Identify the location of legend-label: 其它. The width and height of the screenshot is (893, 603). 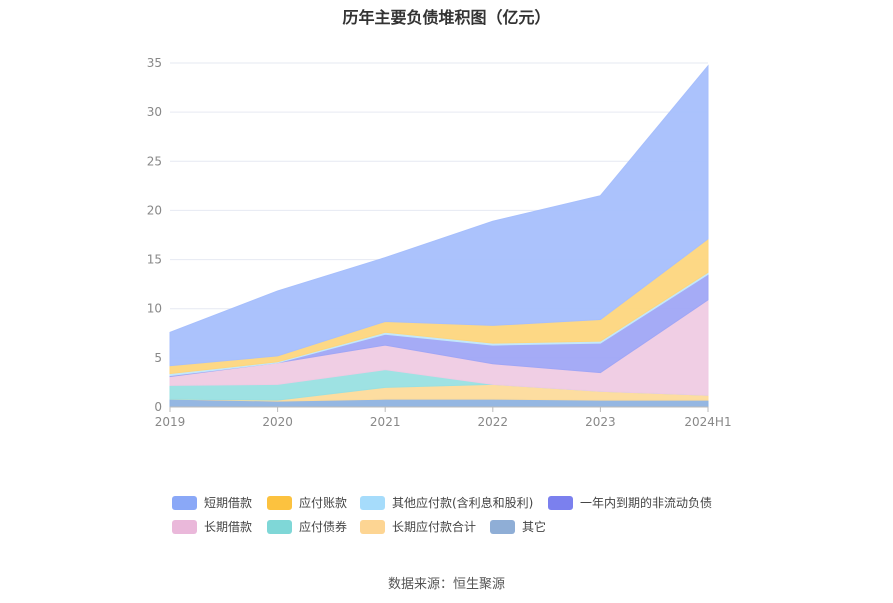
(534, 527).